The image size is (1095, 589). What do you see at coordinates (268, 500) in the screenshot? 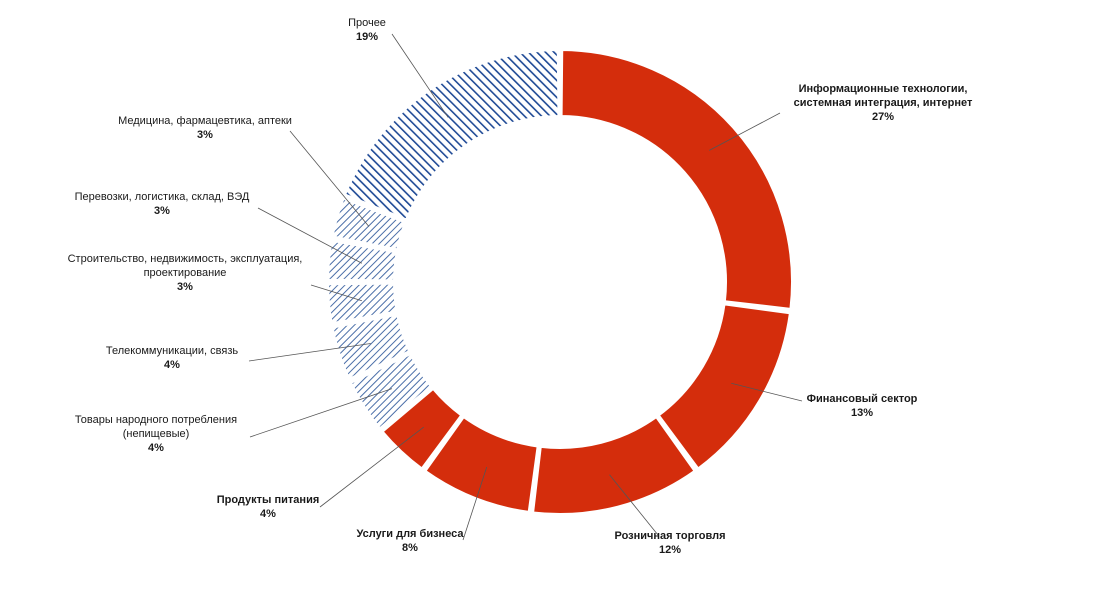
I see `slice-label-line: Продукты питания` at bounding box center [268, 500].